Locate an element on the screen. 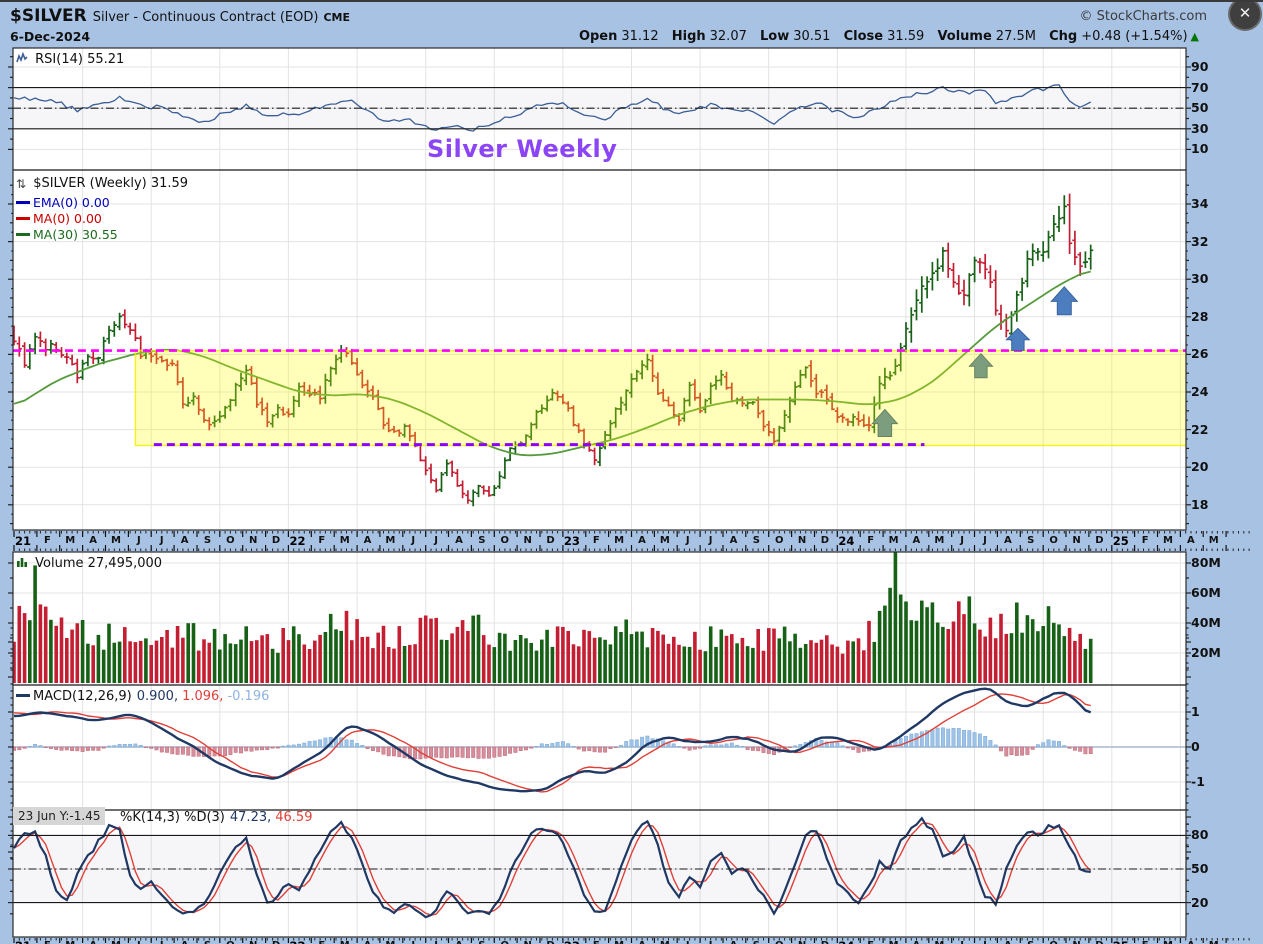  macd-label: MACD(12,26,9) is located at coordinates (82, 696).